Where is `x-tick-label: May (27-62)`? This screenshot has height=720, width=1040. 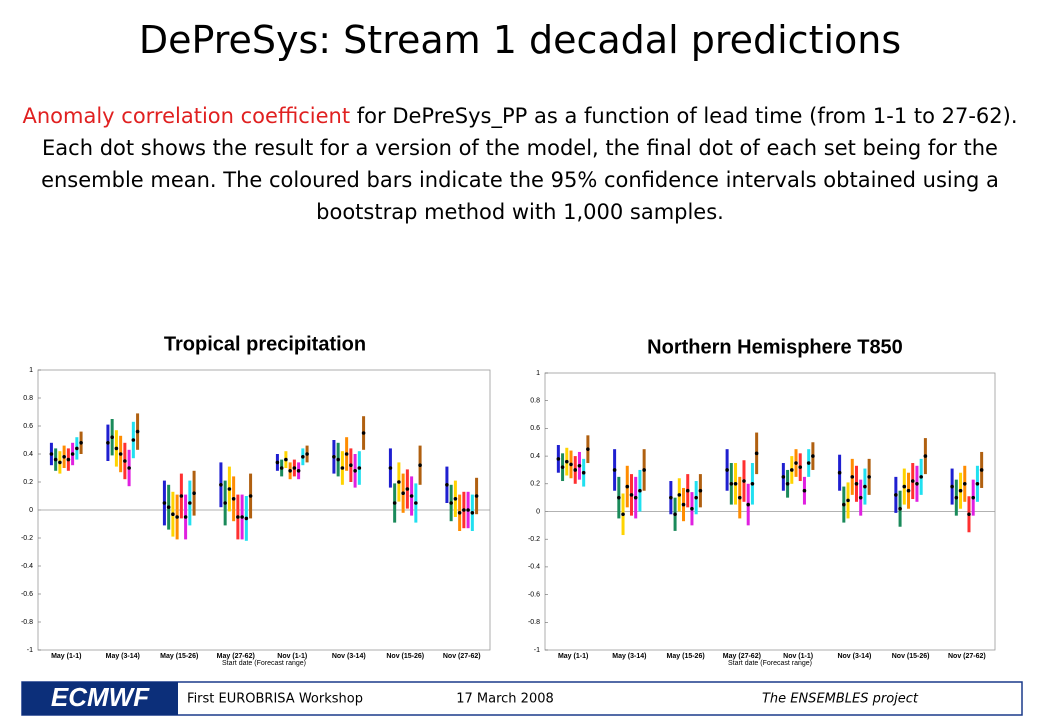 x-tick-label: May (27-62) is located at coordinates (742, 656).